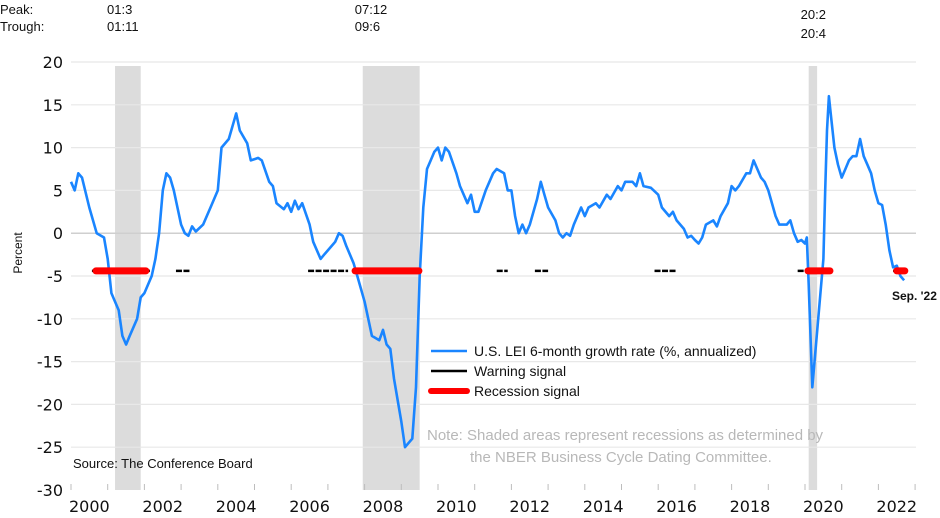  I want to click on y-tick-label: -25, so click(50, 447).